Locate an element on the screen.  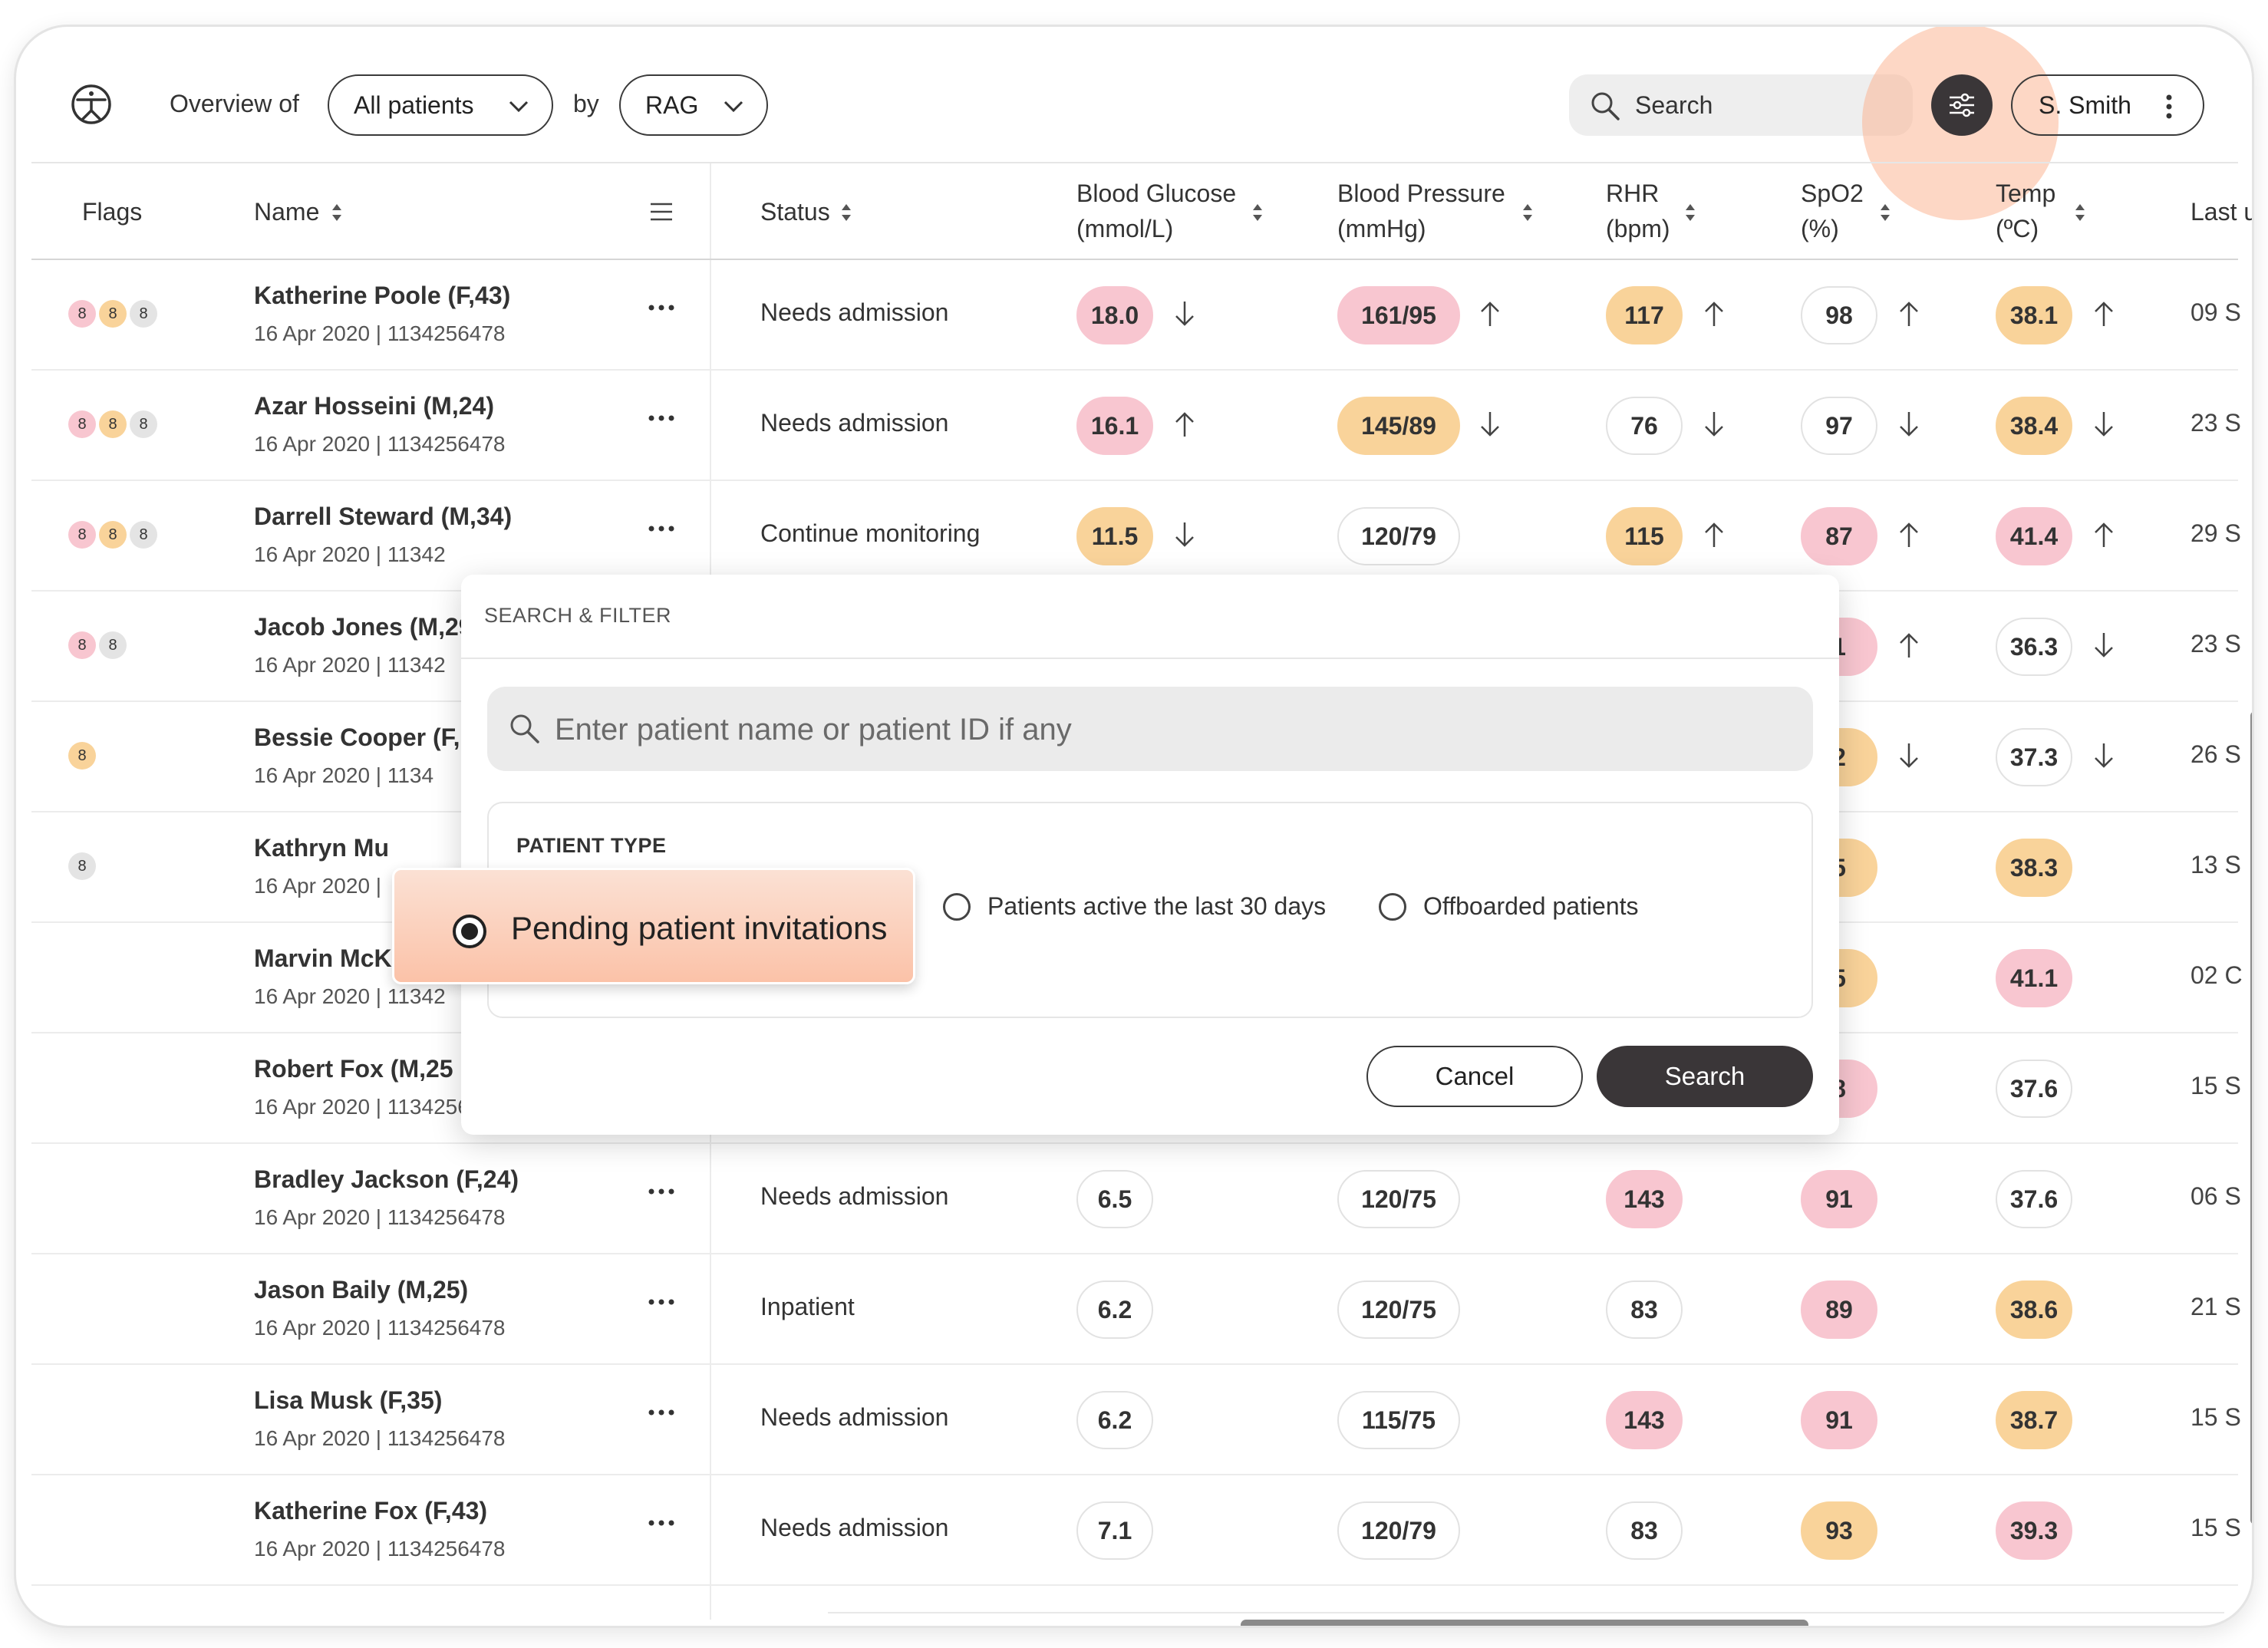
col-last-updated: Last u is located at coordinates (2223, 212).